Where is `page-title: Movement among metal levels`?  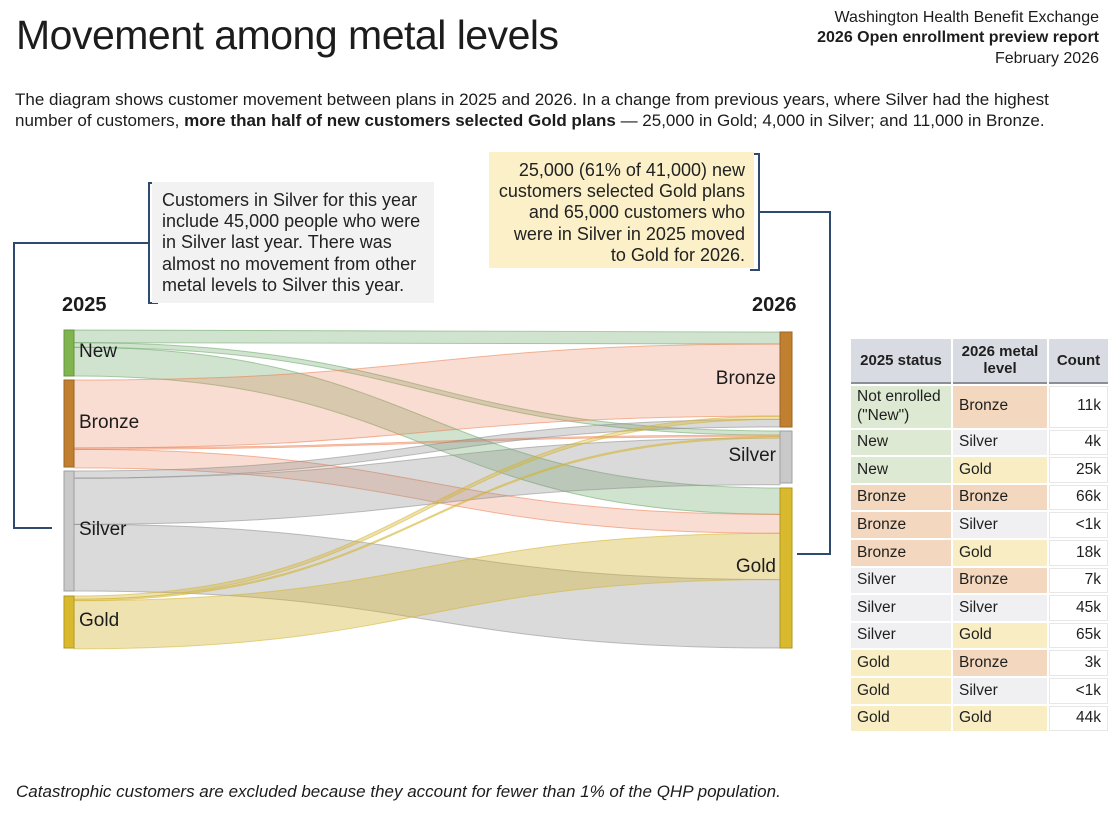
page-title: Movement among metal levels is located at coordinates (287, 35).